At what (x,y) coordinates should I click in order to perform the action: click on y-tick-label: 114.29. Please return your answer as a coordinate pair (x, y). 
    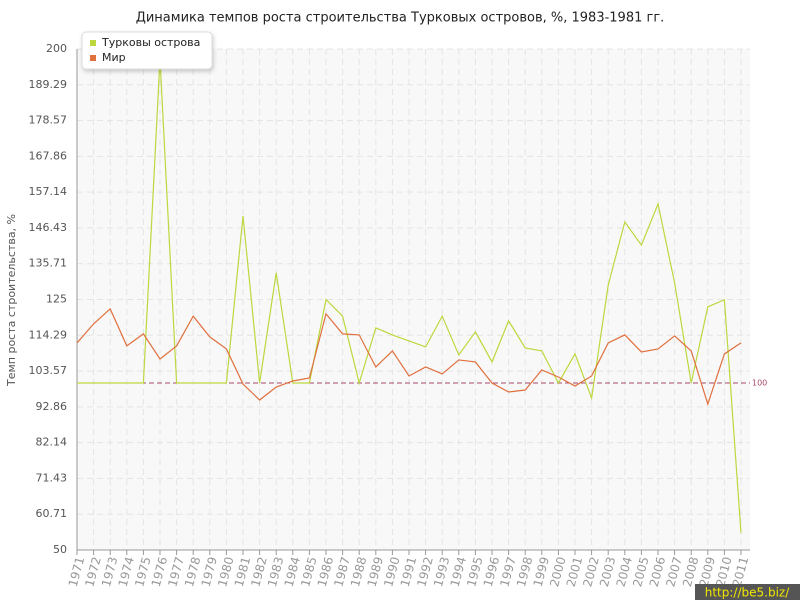
    Looking at the image, I should click on (48, 334).